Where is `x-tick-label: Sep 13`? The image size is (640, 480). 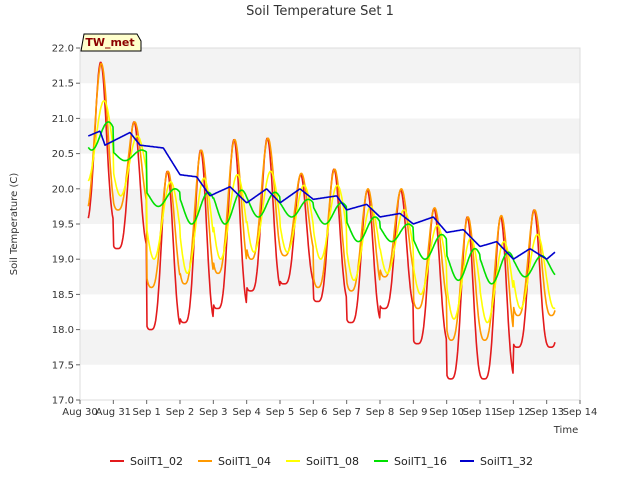 x-tick-label: Sep 13 is located at coordinates (546, 412).